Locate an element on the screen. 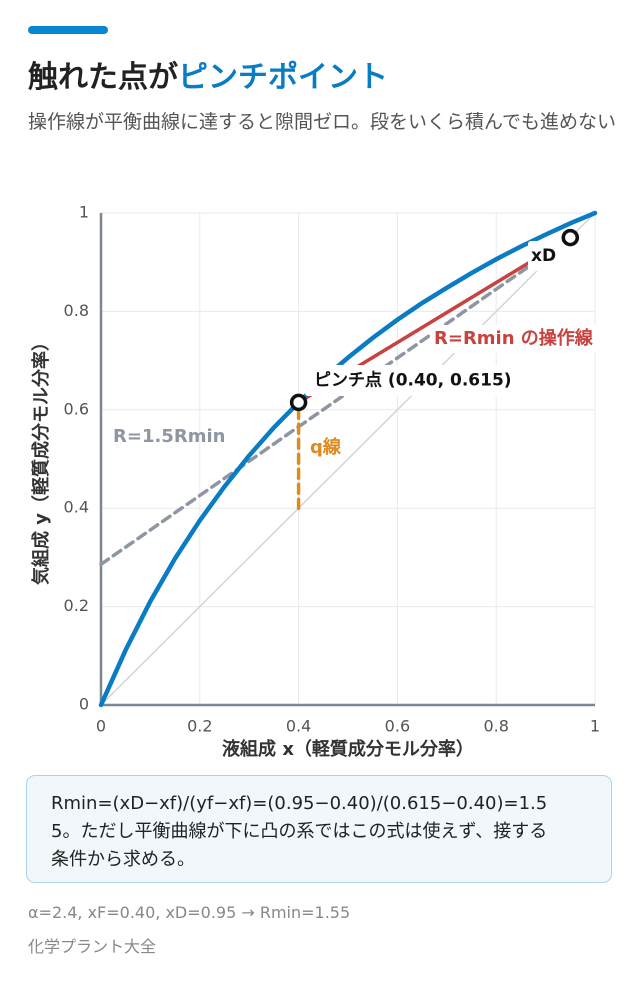 Image resolution: width=640 pixels, height=996 pixels. x-tick-label: 0.8 is located at coordinates (495, 726).